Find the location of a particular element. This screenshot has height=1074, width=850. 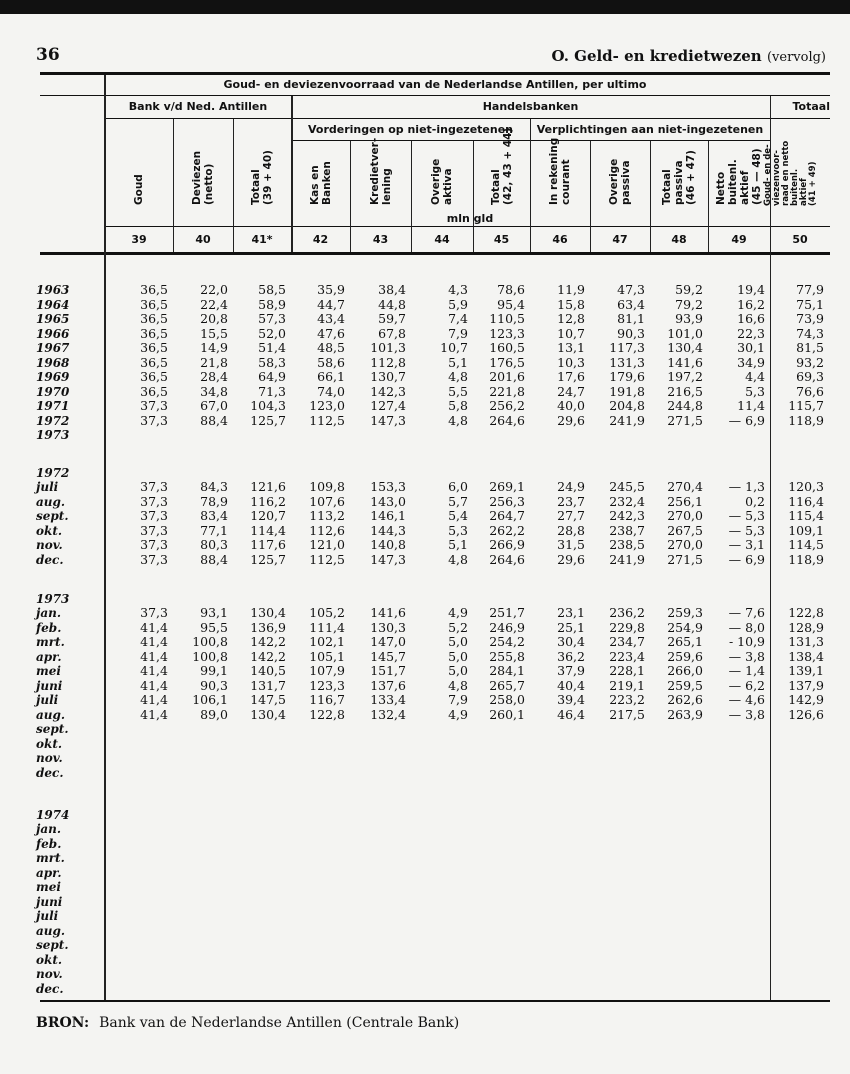

table-cell: 107,6 is located at coordinates (327, 501).